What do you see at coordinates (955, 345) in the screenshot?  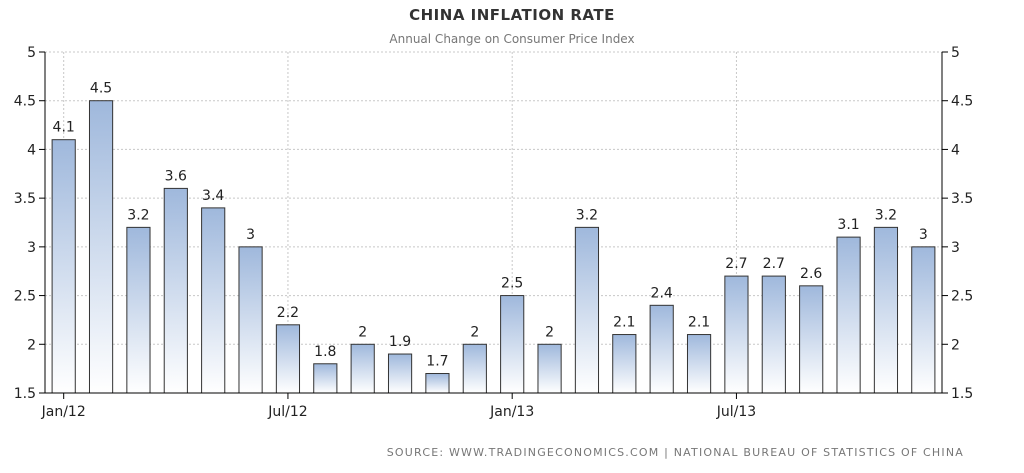 I see `y-tick-label-right: 2` at bounding box center [955, 345].